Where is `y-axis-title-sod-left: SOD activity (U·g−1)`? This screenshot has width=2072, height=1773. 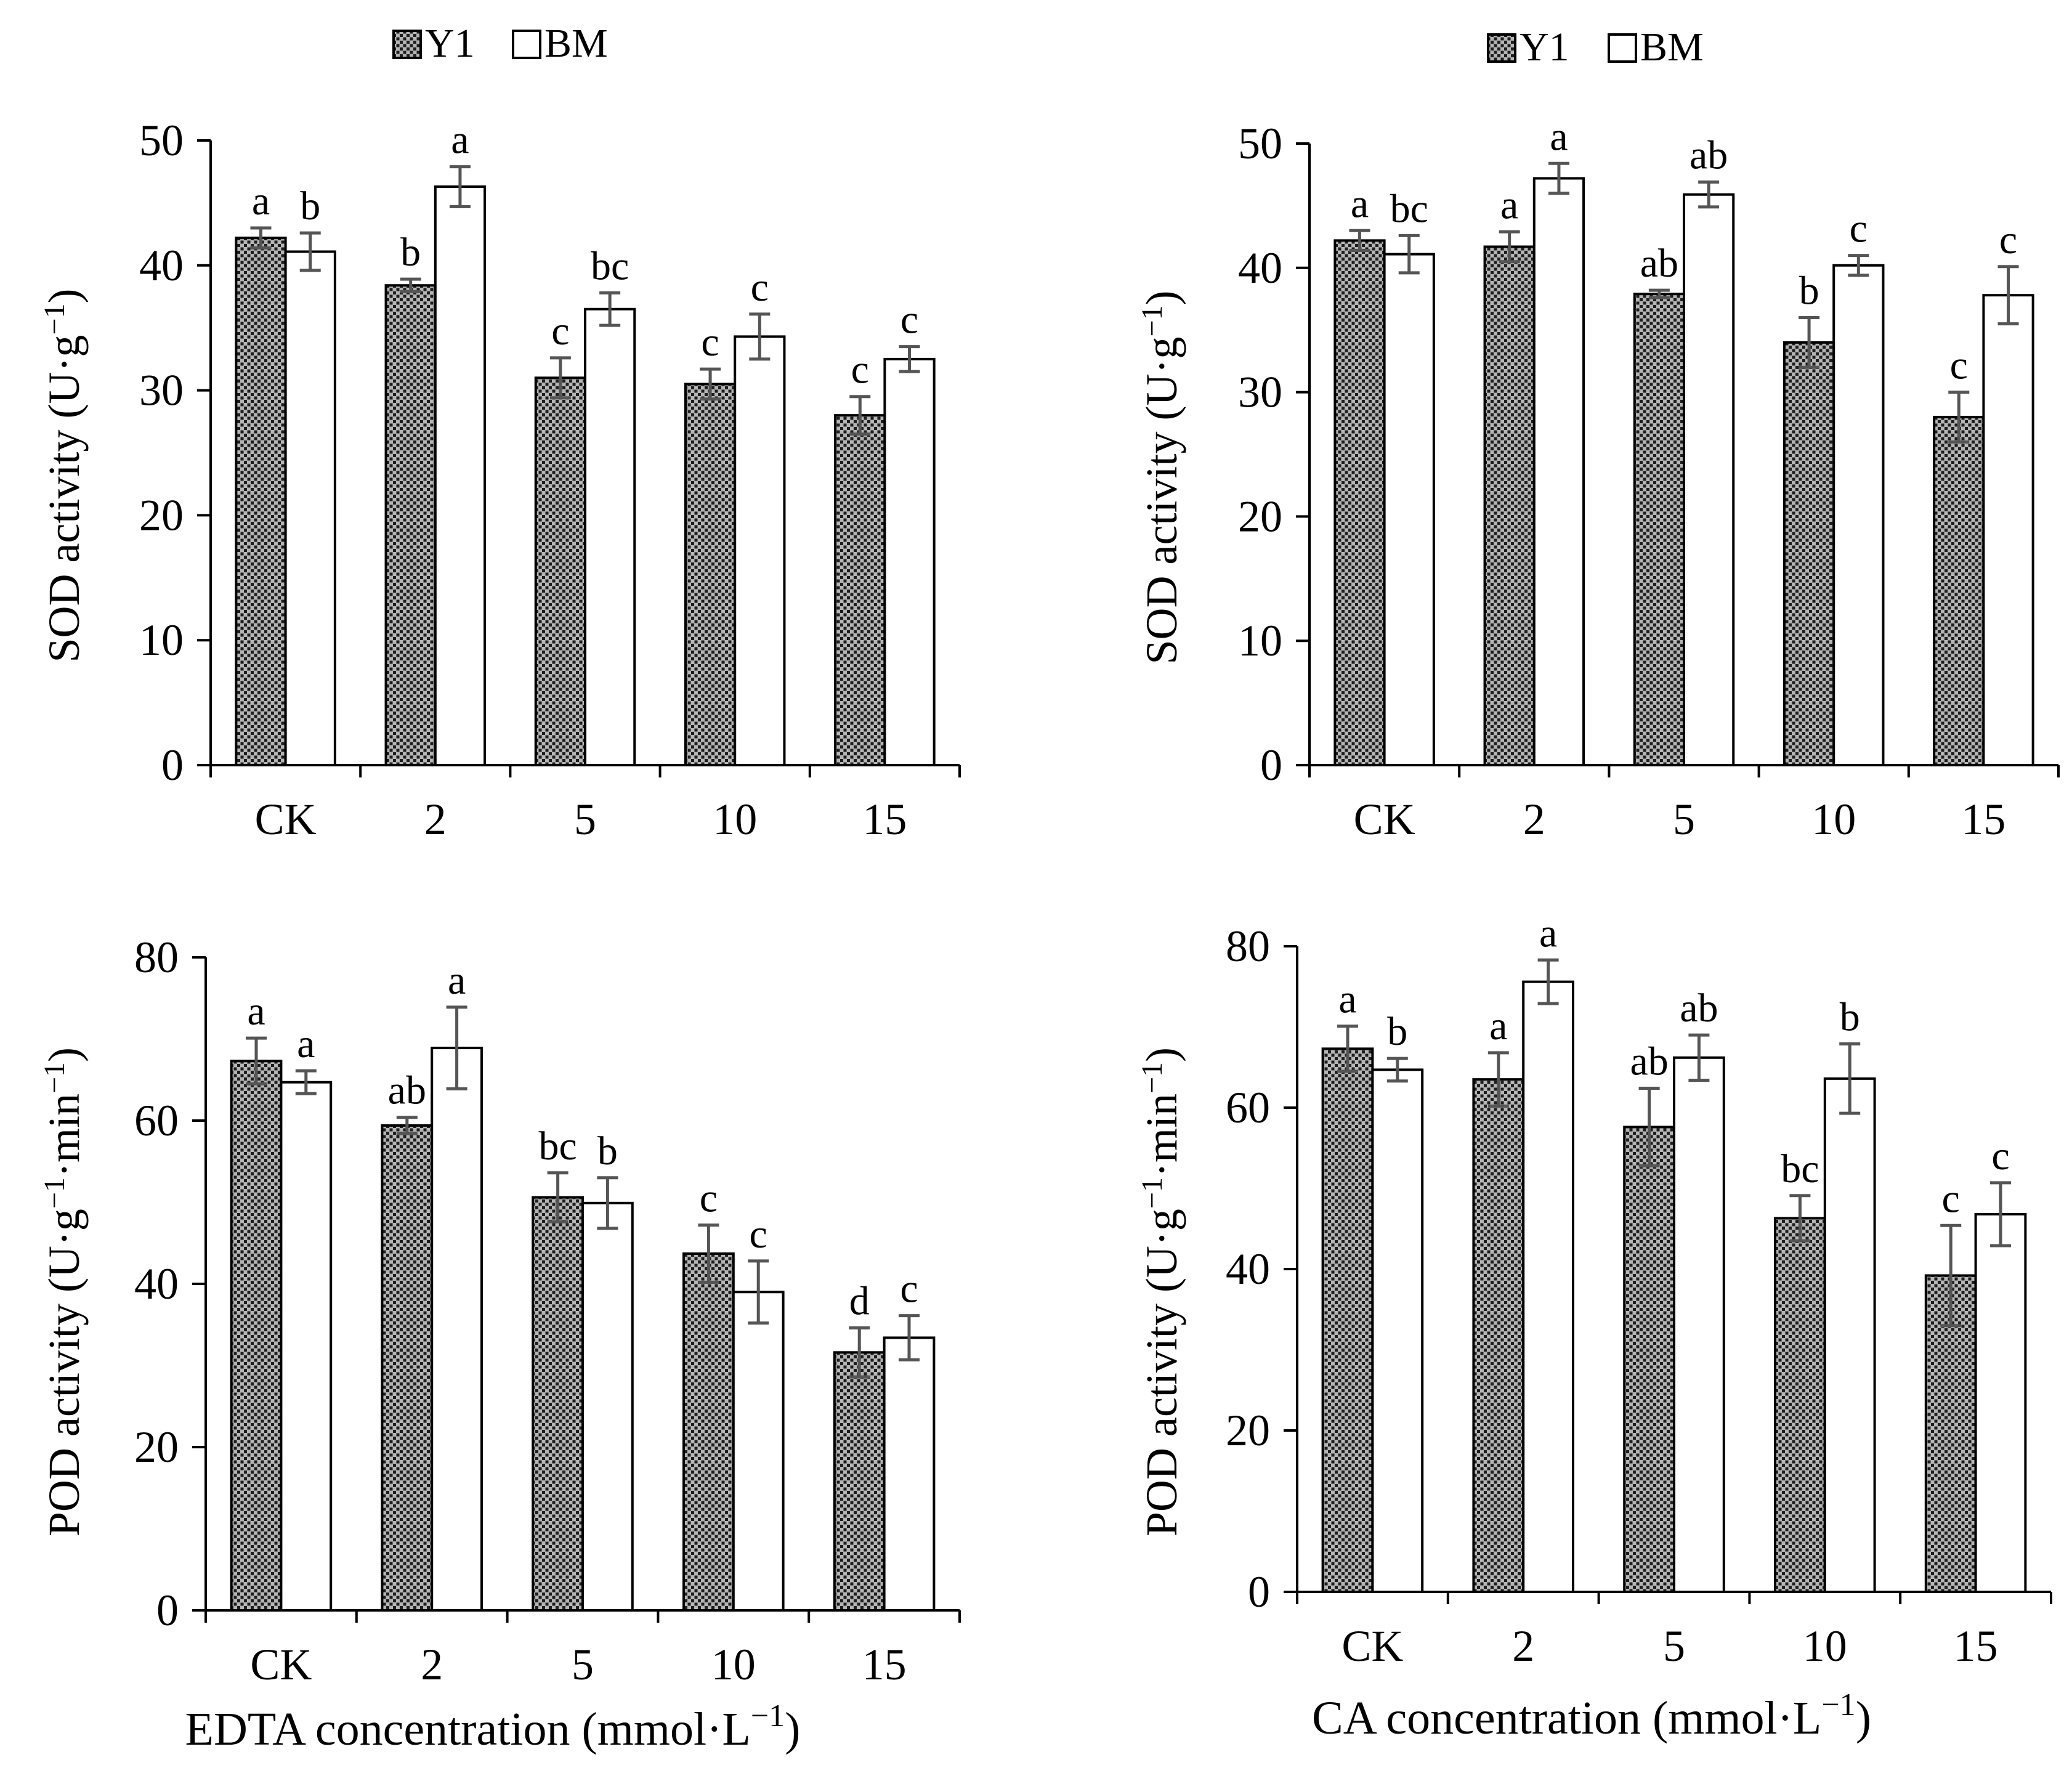 y-axis-title-sod-left: SOD activity (U·g−1) is located at coordinates (63, 476).